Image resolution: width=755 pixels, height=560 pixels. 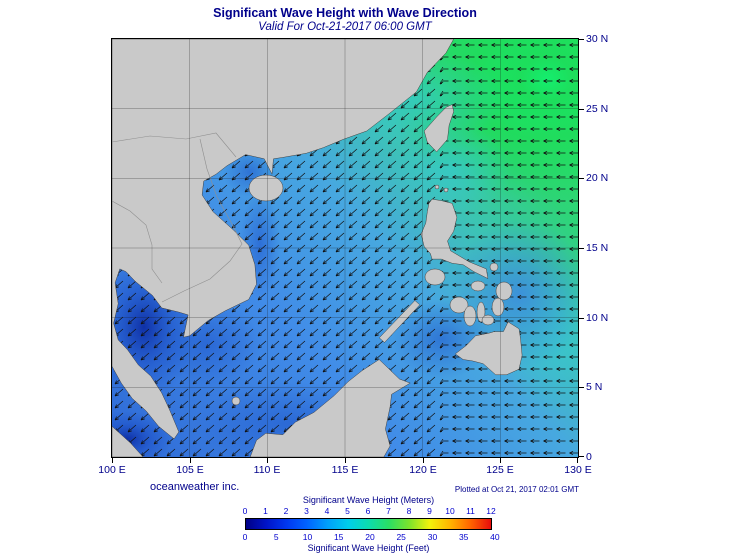 What do you see at coordinates (267, 470) in the screenshot?
I see `lon-label-110e: 110 E` at bounding box center [267, 470].